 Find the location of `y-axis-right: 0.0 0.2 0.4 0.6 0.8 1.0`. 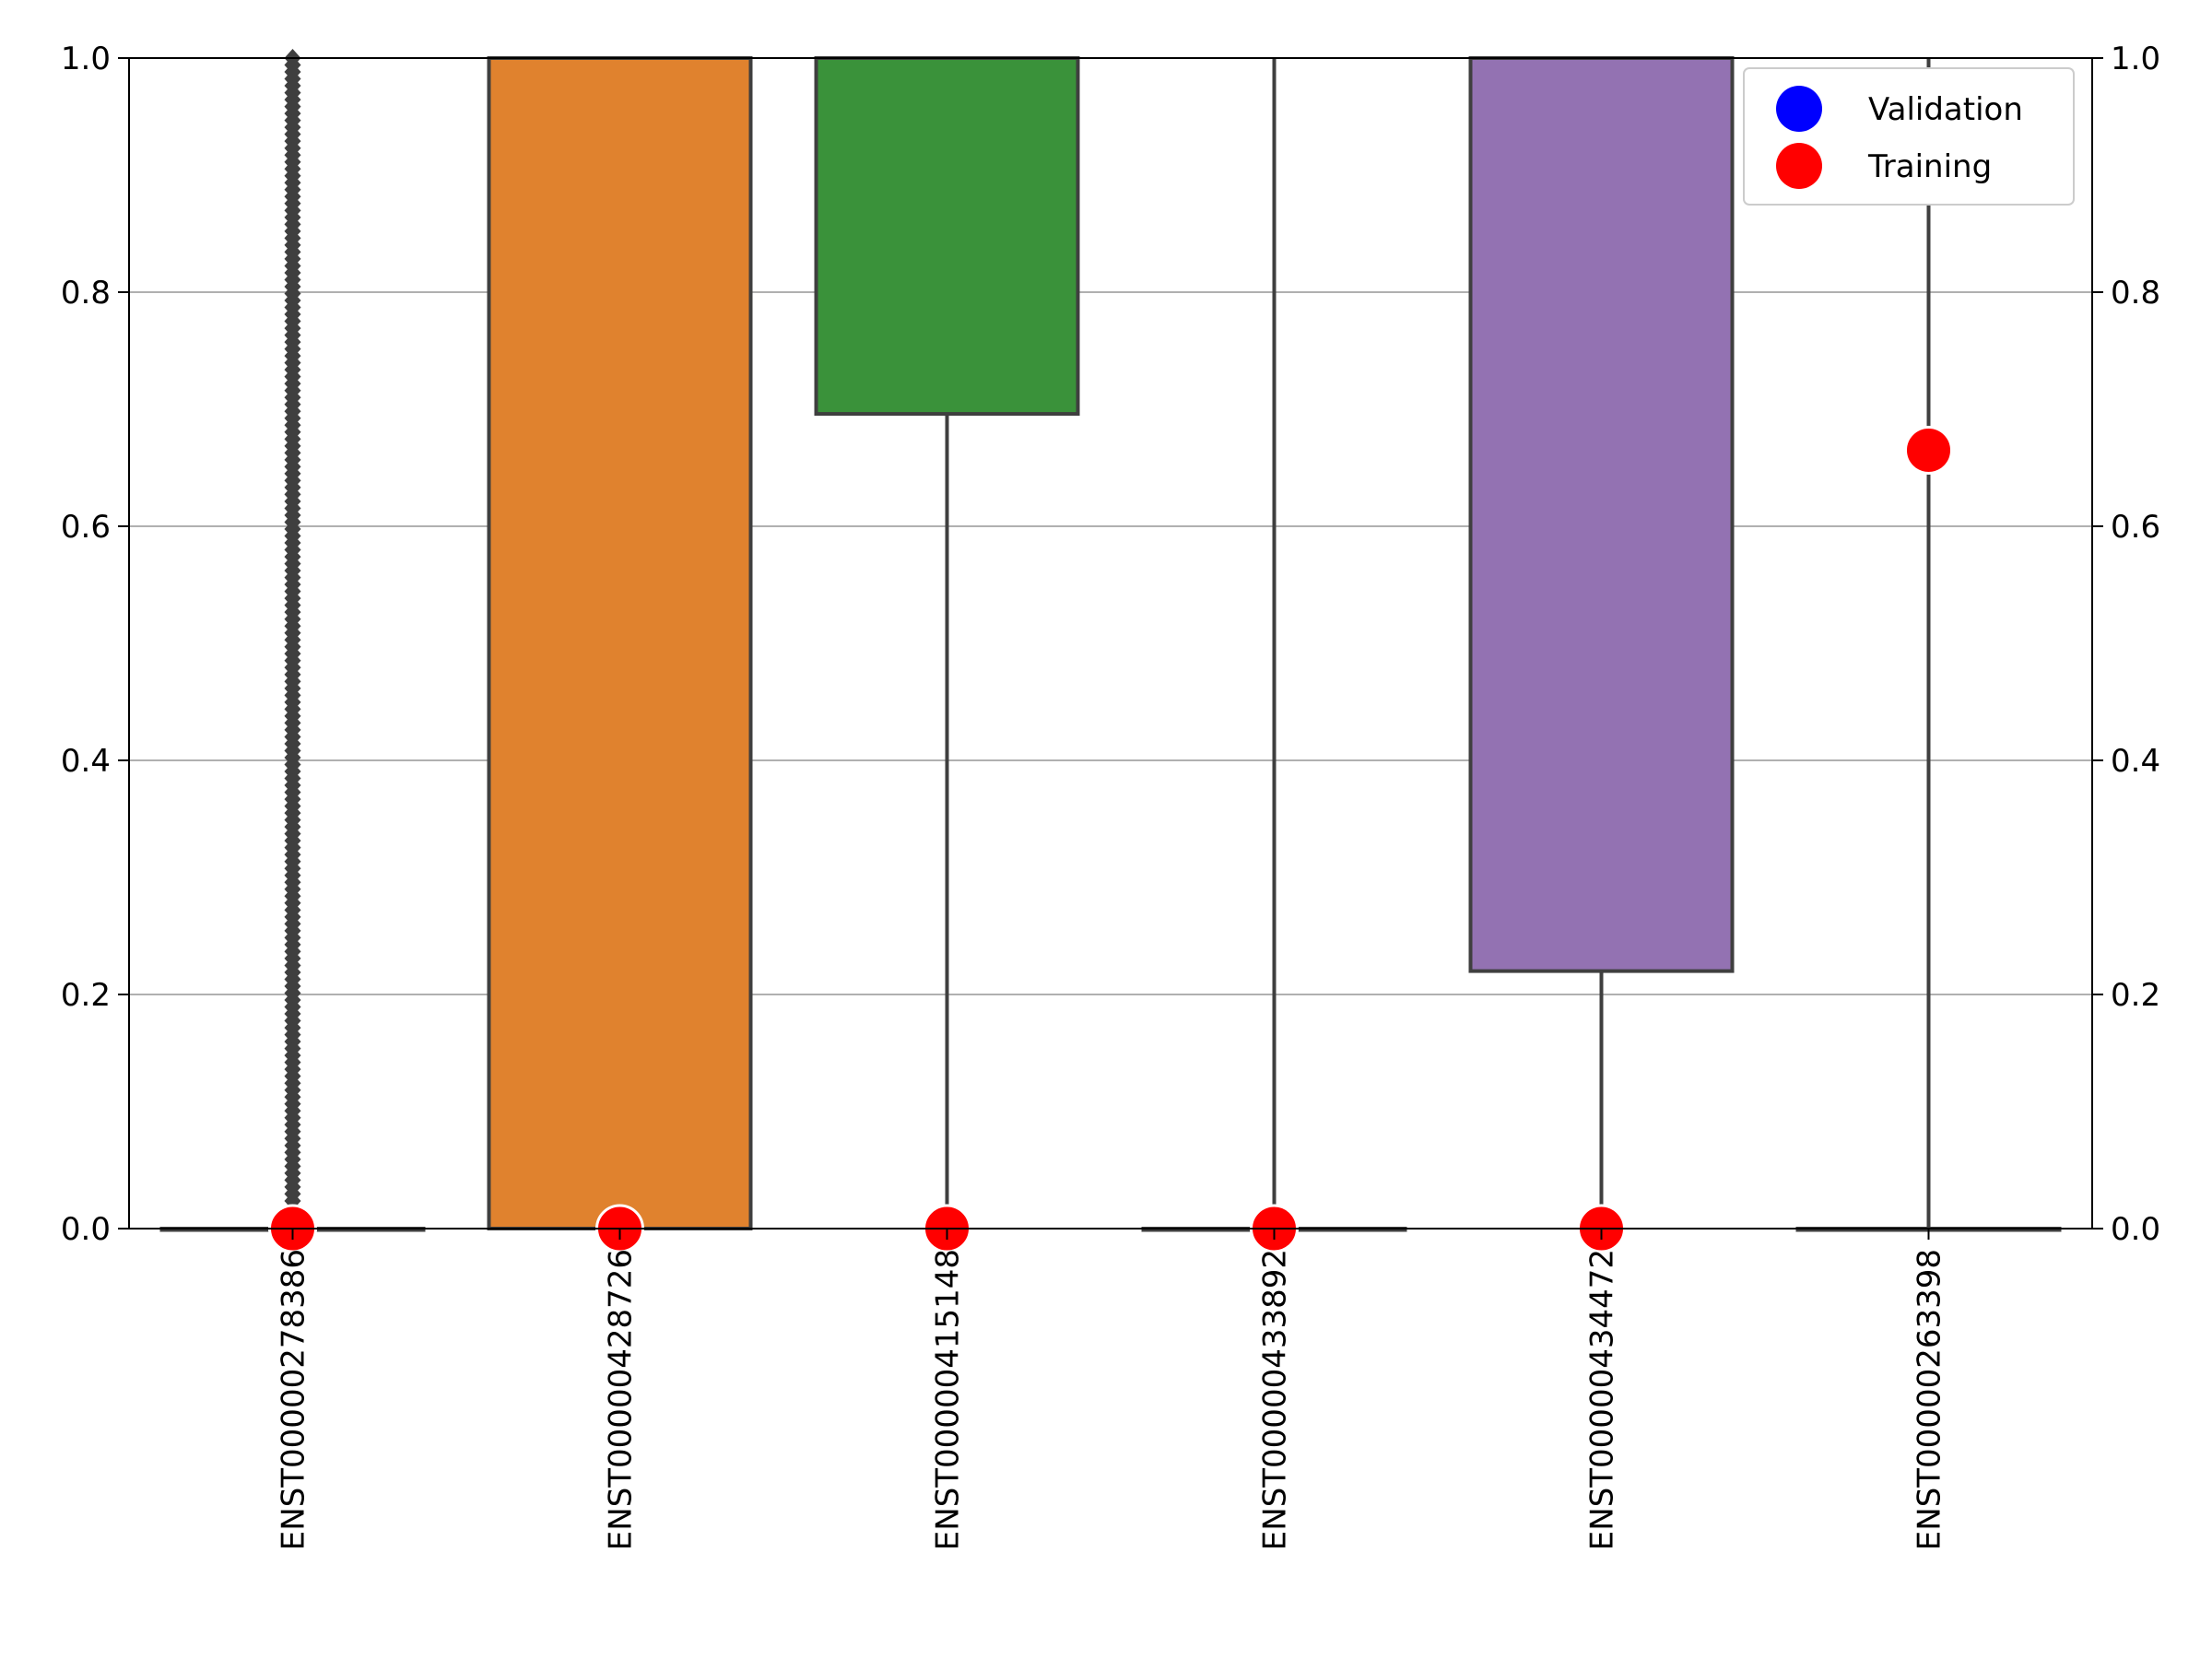

y-axis-right: 0.0 0.2 0.4 0.6 0.8 1.0 is located at coordinates (2126, 644).